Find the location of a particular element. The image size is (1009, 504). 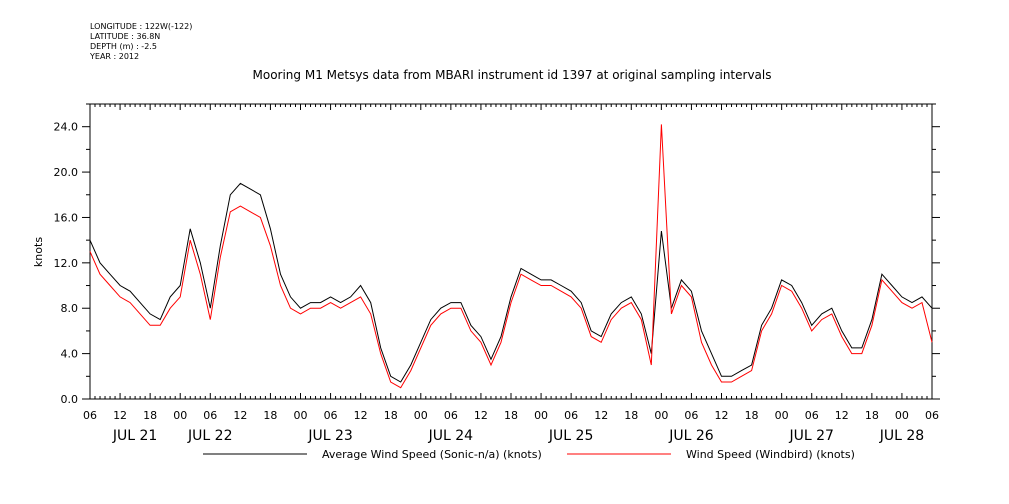

day-label: JUL 26 is located at coordinates (691, 436).